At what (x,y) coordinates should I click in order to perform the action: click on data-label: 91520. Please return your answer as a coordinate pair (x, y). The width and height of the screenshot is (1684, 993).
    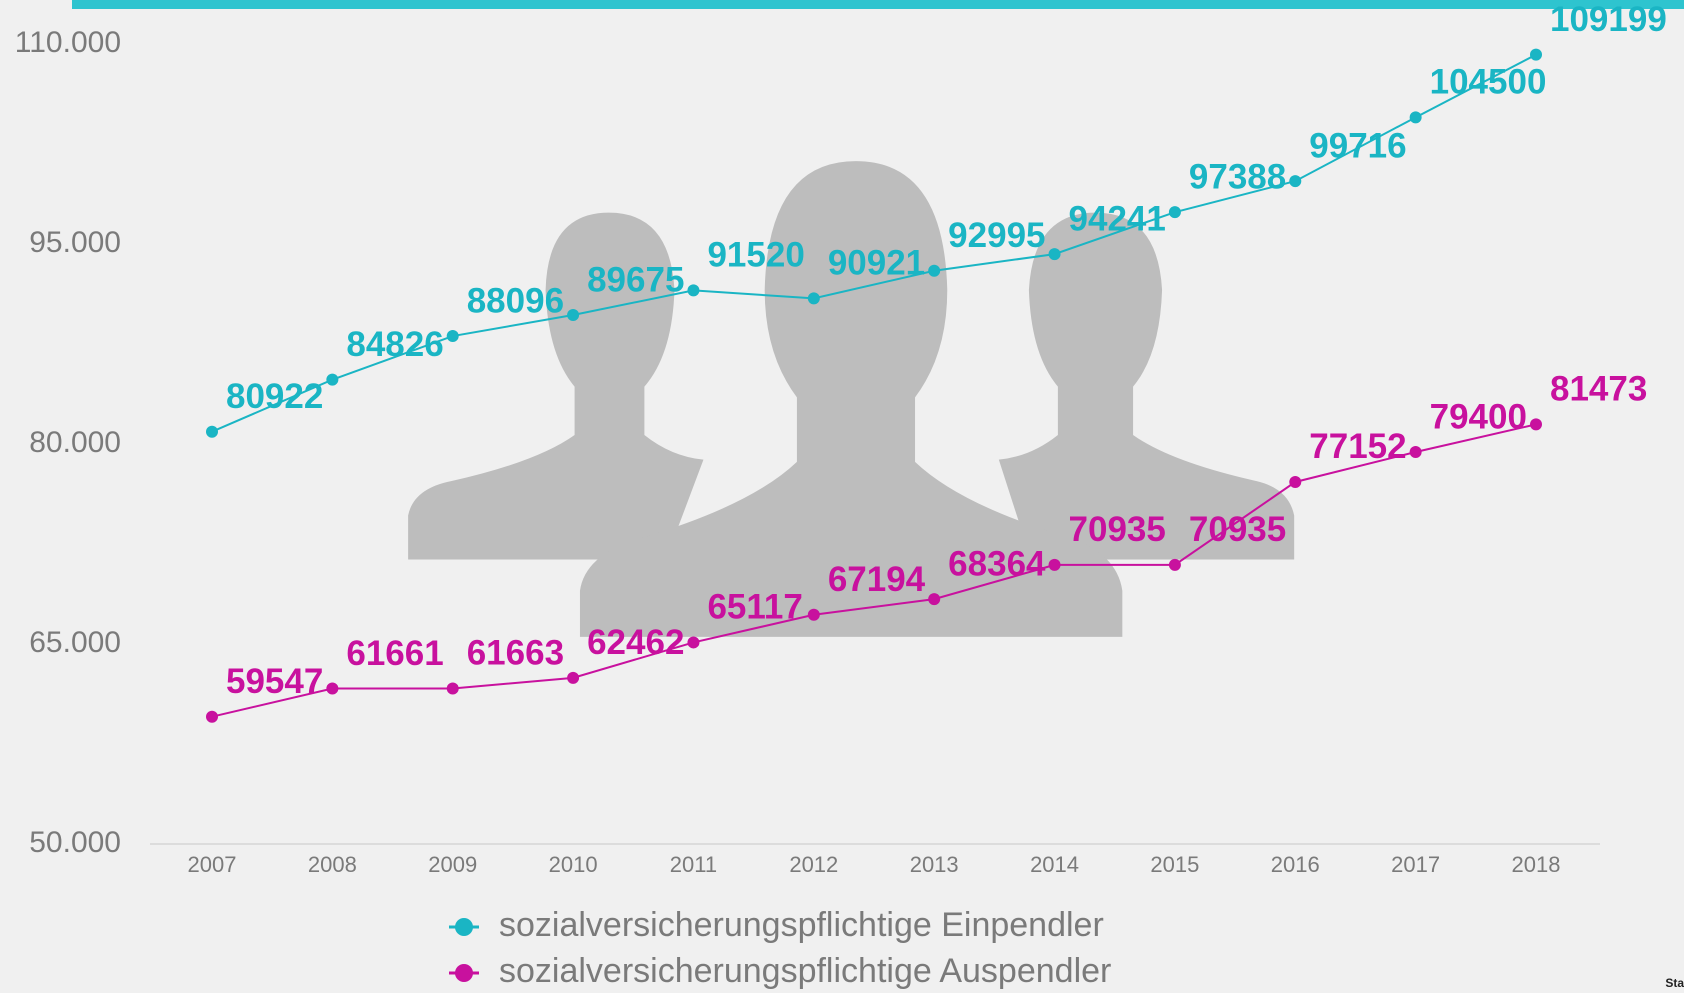
    Looking at the image, I should click on (755, 255).